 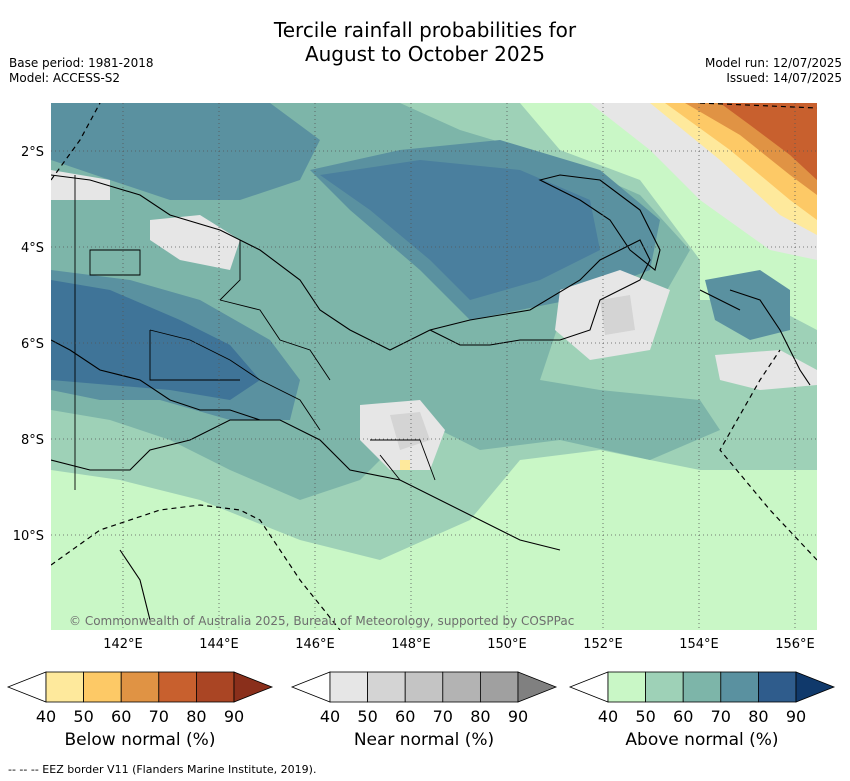 What do you see at coordinates (617, 315) in the screenshot?
I see `near-normal-50-60-region` at bounding box center [617, 315].